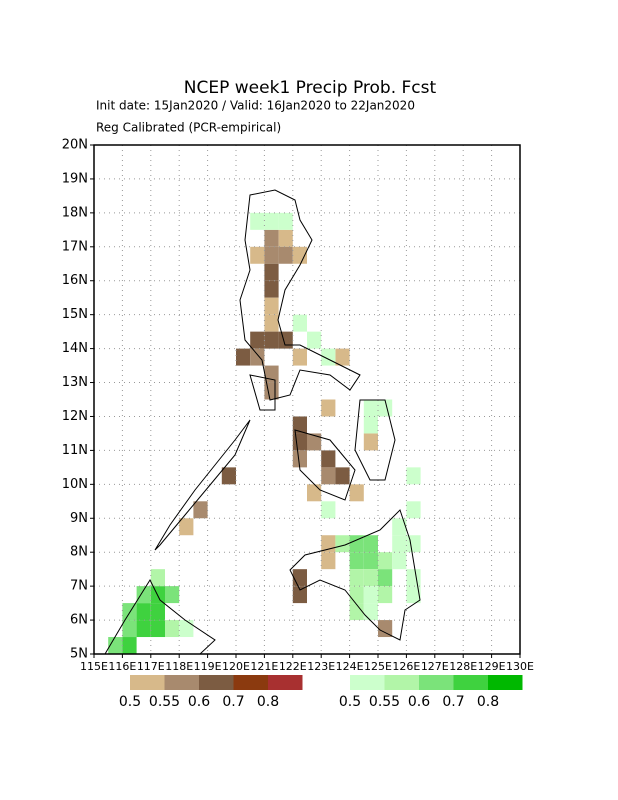 Image resolution: width=618 pixels, height=800 pixels. Describe the element at coordinates (208, 666) in the screenshot. I see `x-tick-label: 119E` at that location.